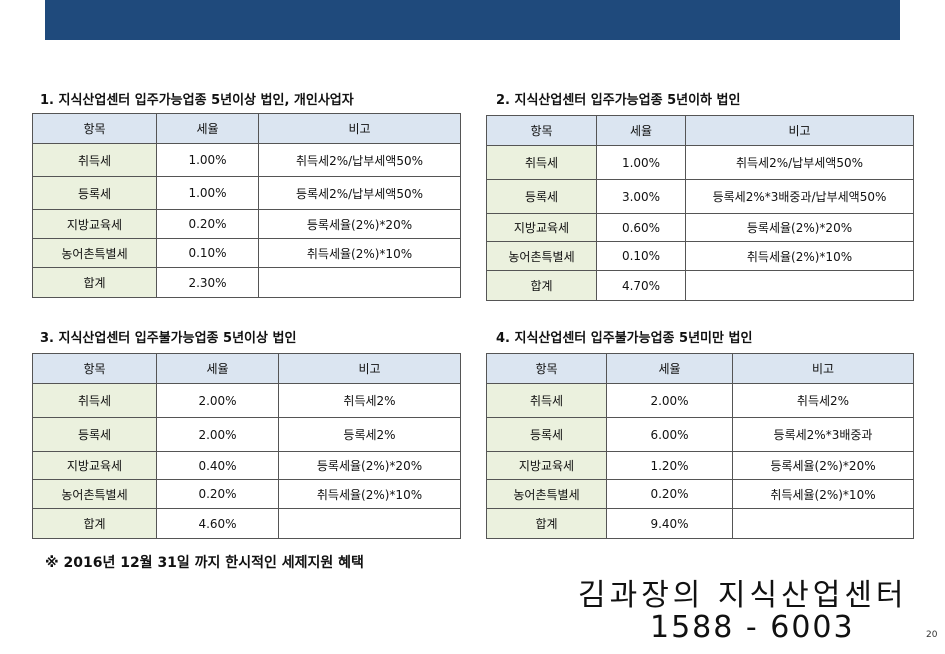 Image resolution: width=945 pixels, height=654 pixels. Describe the element at coordinates (641, 285) in the screenshot. I see `row-rate: 4.70%` at that location.